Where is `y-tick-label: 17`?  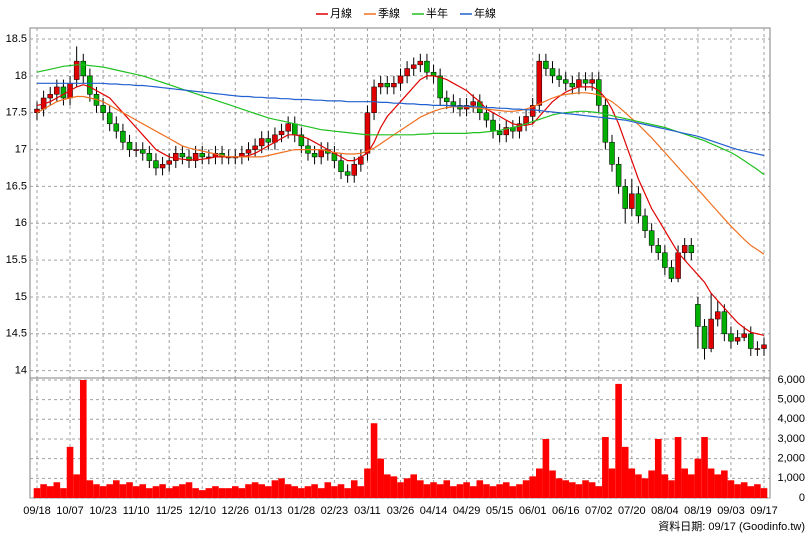
y-tick-label: 17 is located at coordinates (21, 149).